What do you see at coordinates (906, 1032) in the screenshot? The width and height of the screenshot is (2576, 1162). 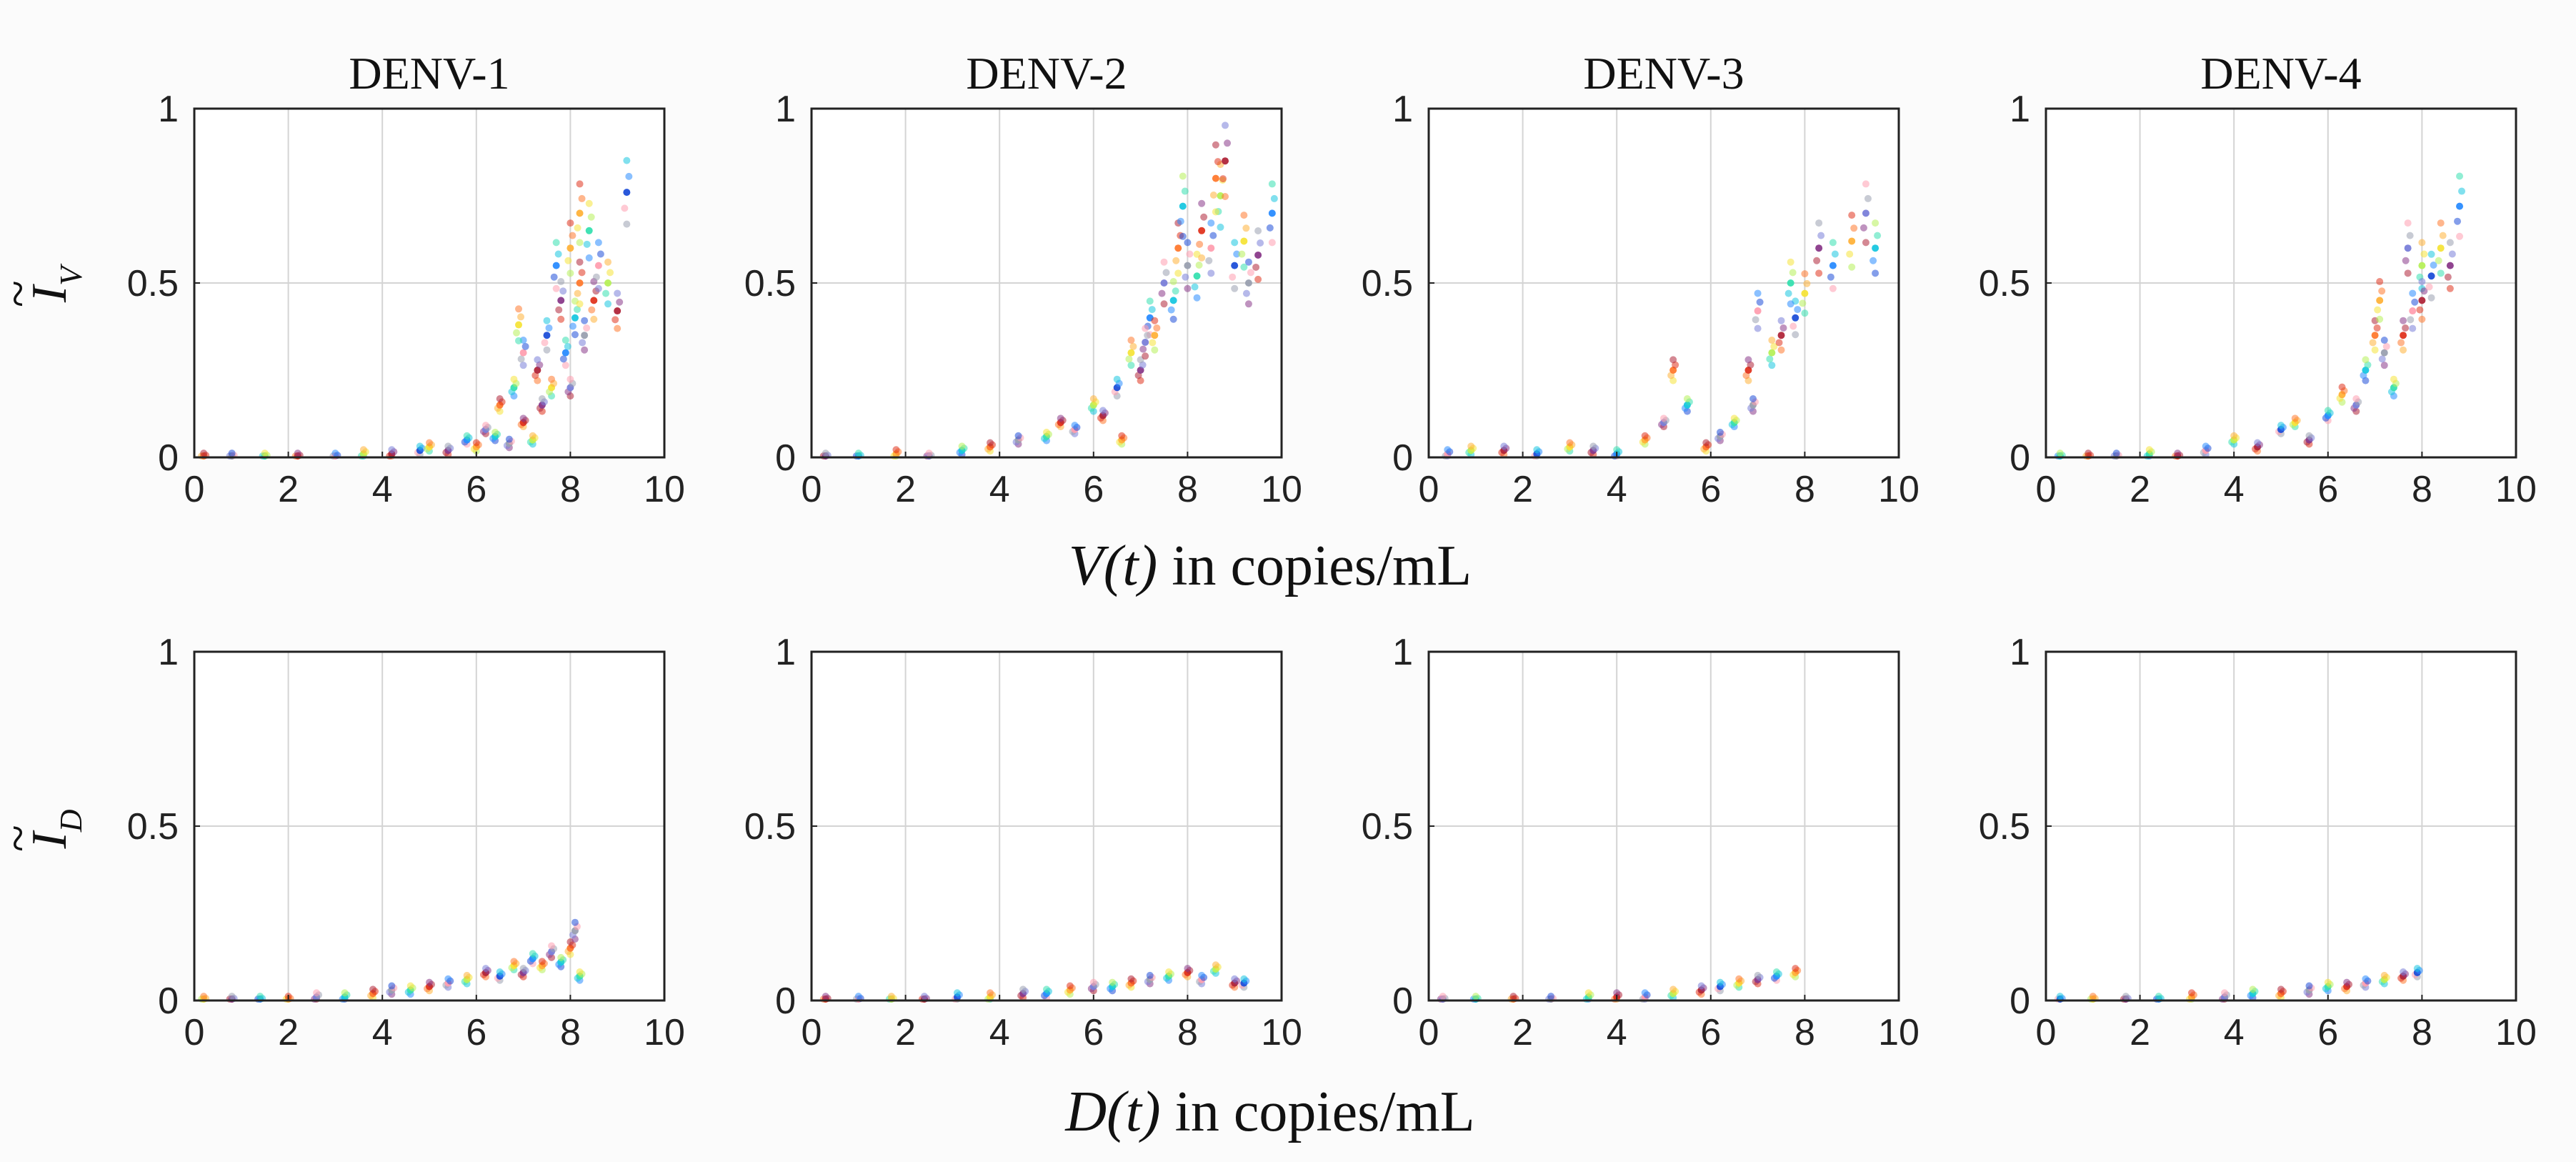 I see `x-tick-label: 2` at bounding box center [906, 1032].